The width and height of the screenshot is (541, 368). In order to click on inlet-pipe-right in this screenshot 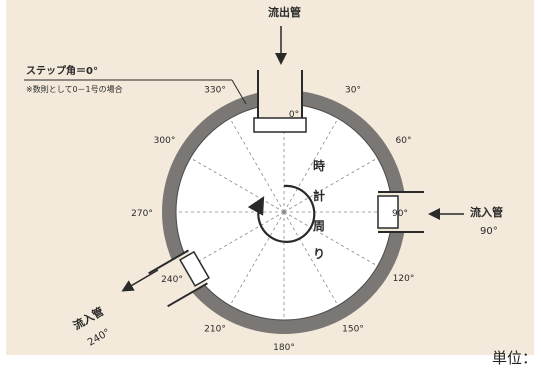, I will do `click(400, 212)`.